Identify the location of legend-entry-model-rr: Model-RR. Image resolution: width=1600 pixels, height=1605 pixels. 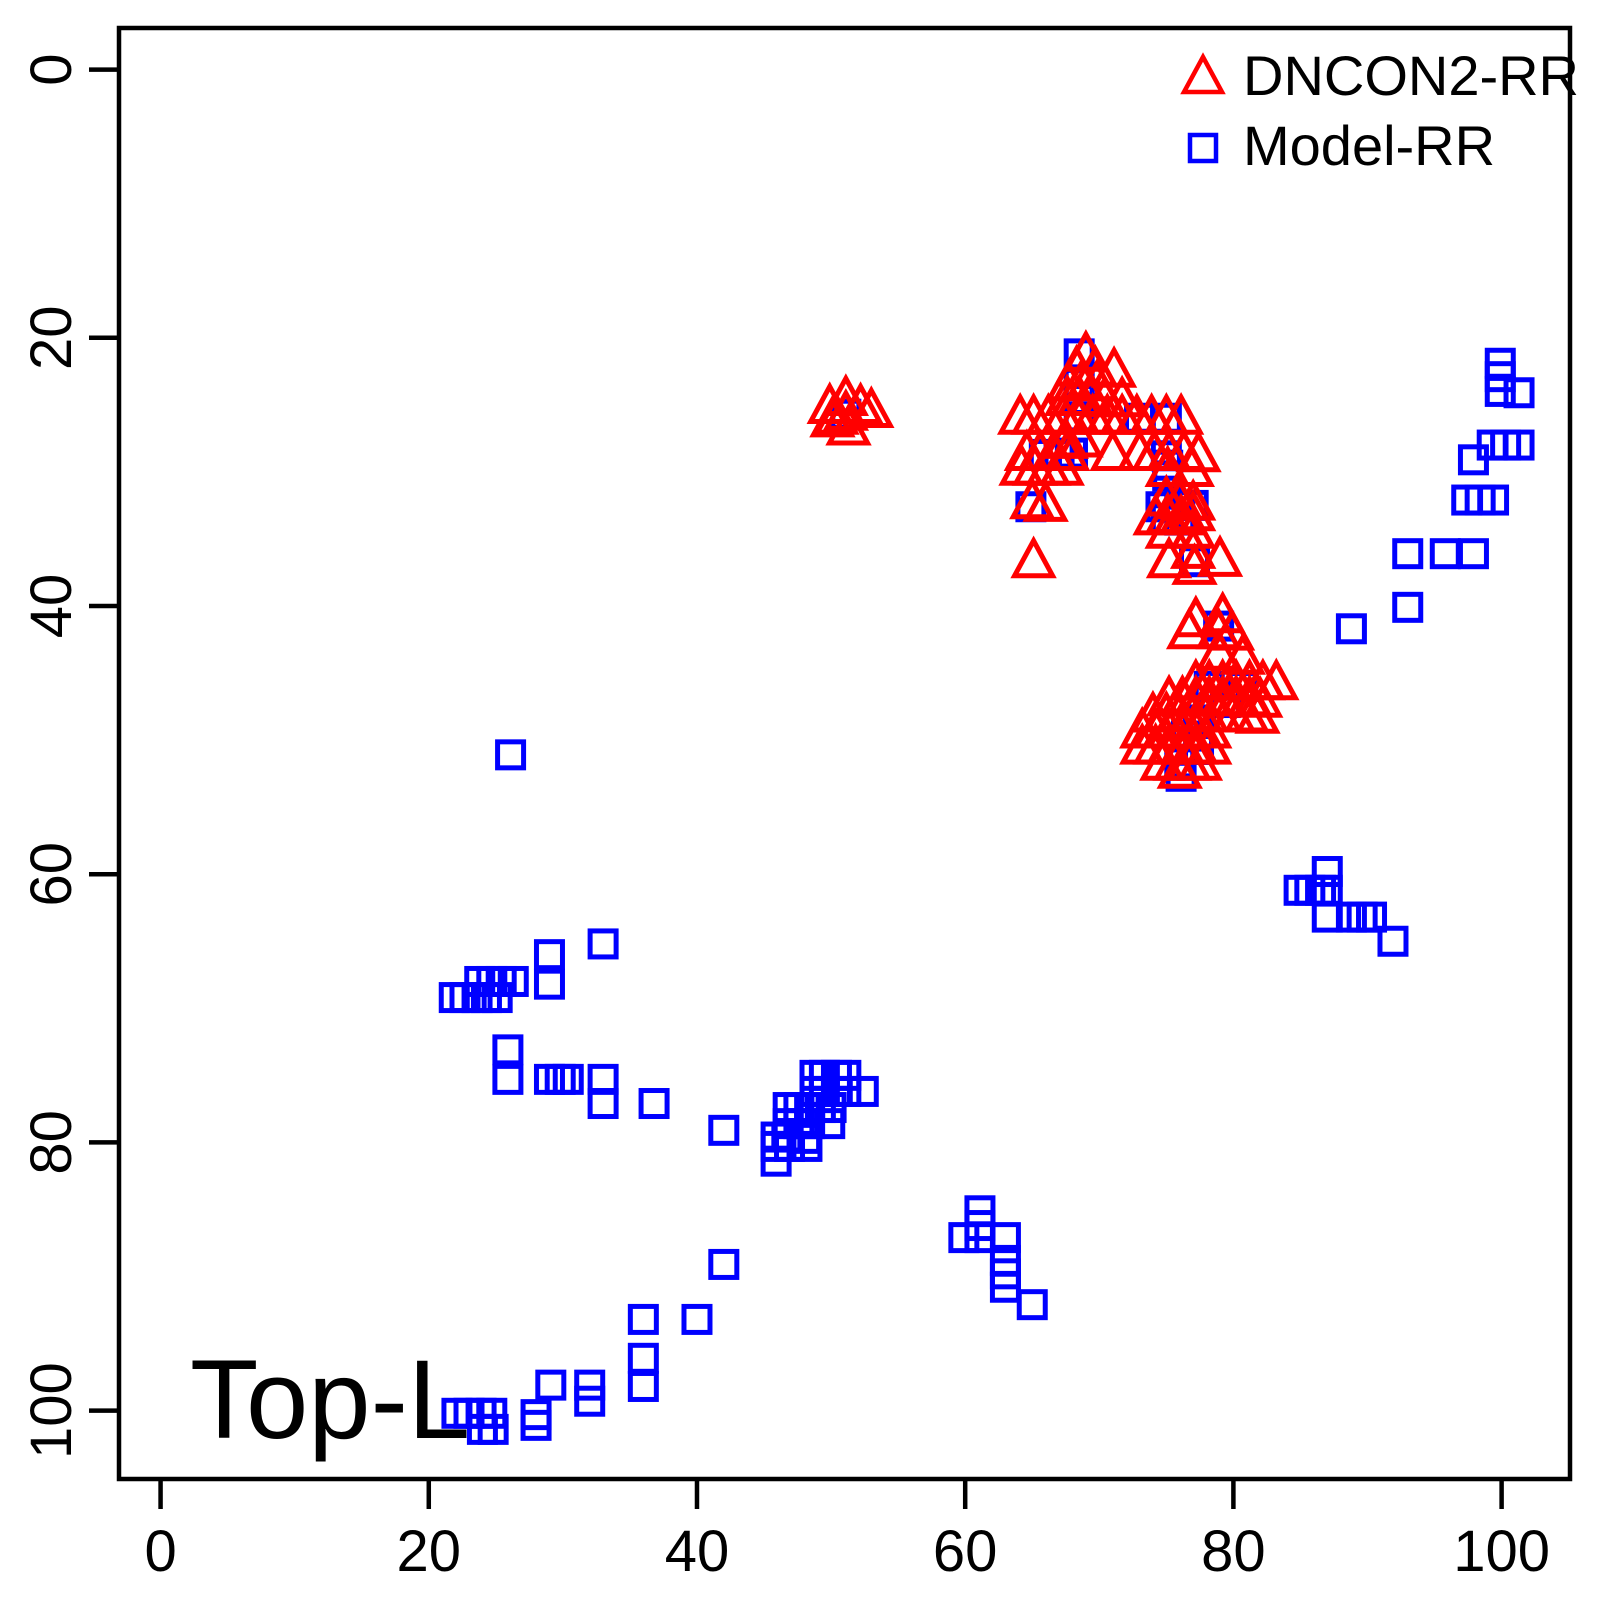
(1341, 145).